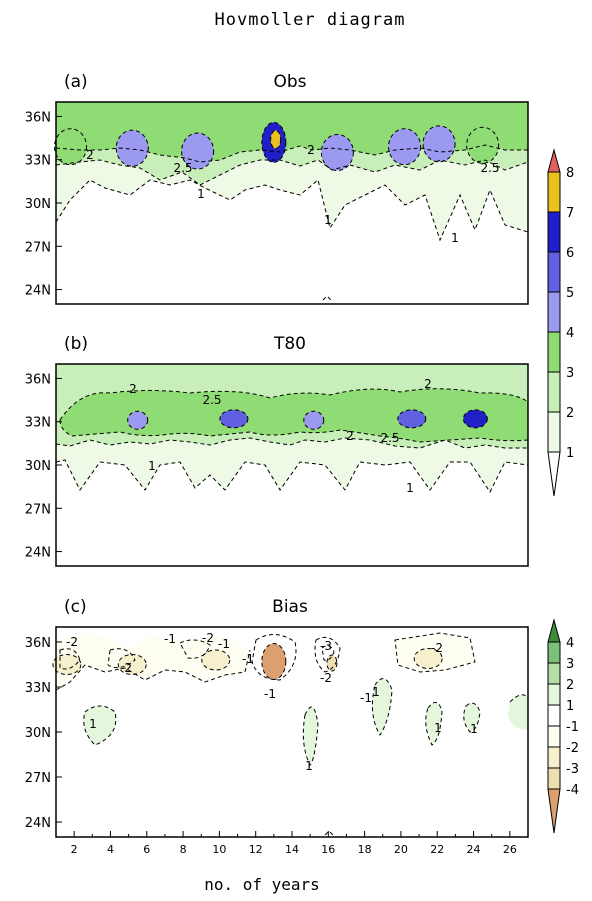 Image resolution: width=592 pixels, height=901 pixels. What do you see at coordinates (572, 727) in the screenshot?
I see `colorbar-bottom-tick-label: -1` at bounding box center [572, 727].